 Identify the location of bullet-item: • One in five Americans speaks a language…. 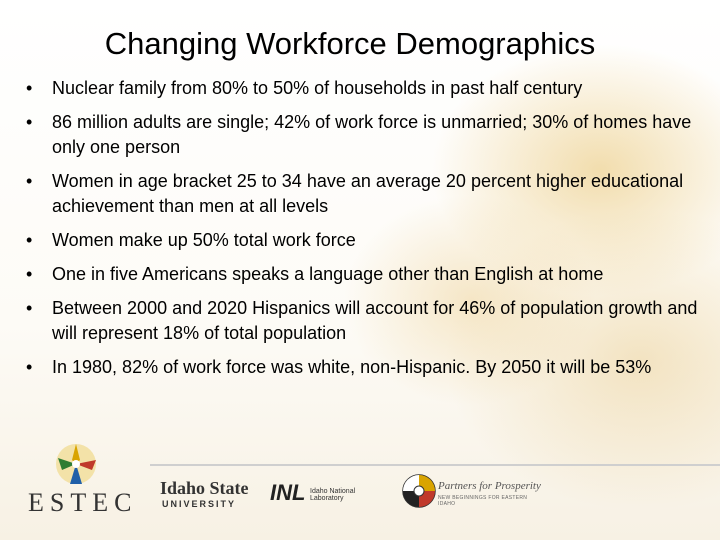
(366, 274).